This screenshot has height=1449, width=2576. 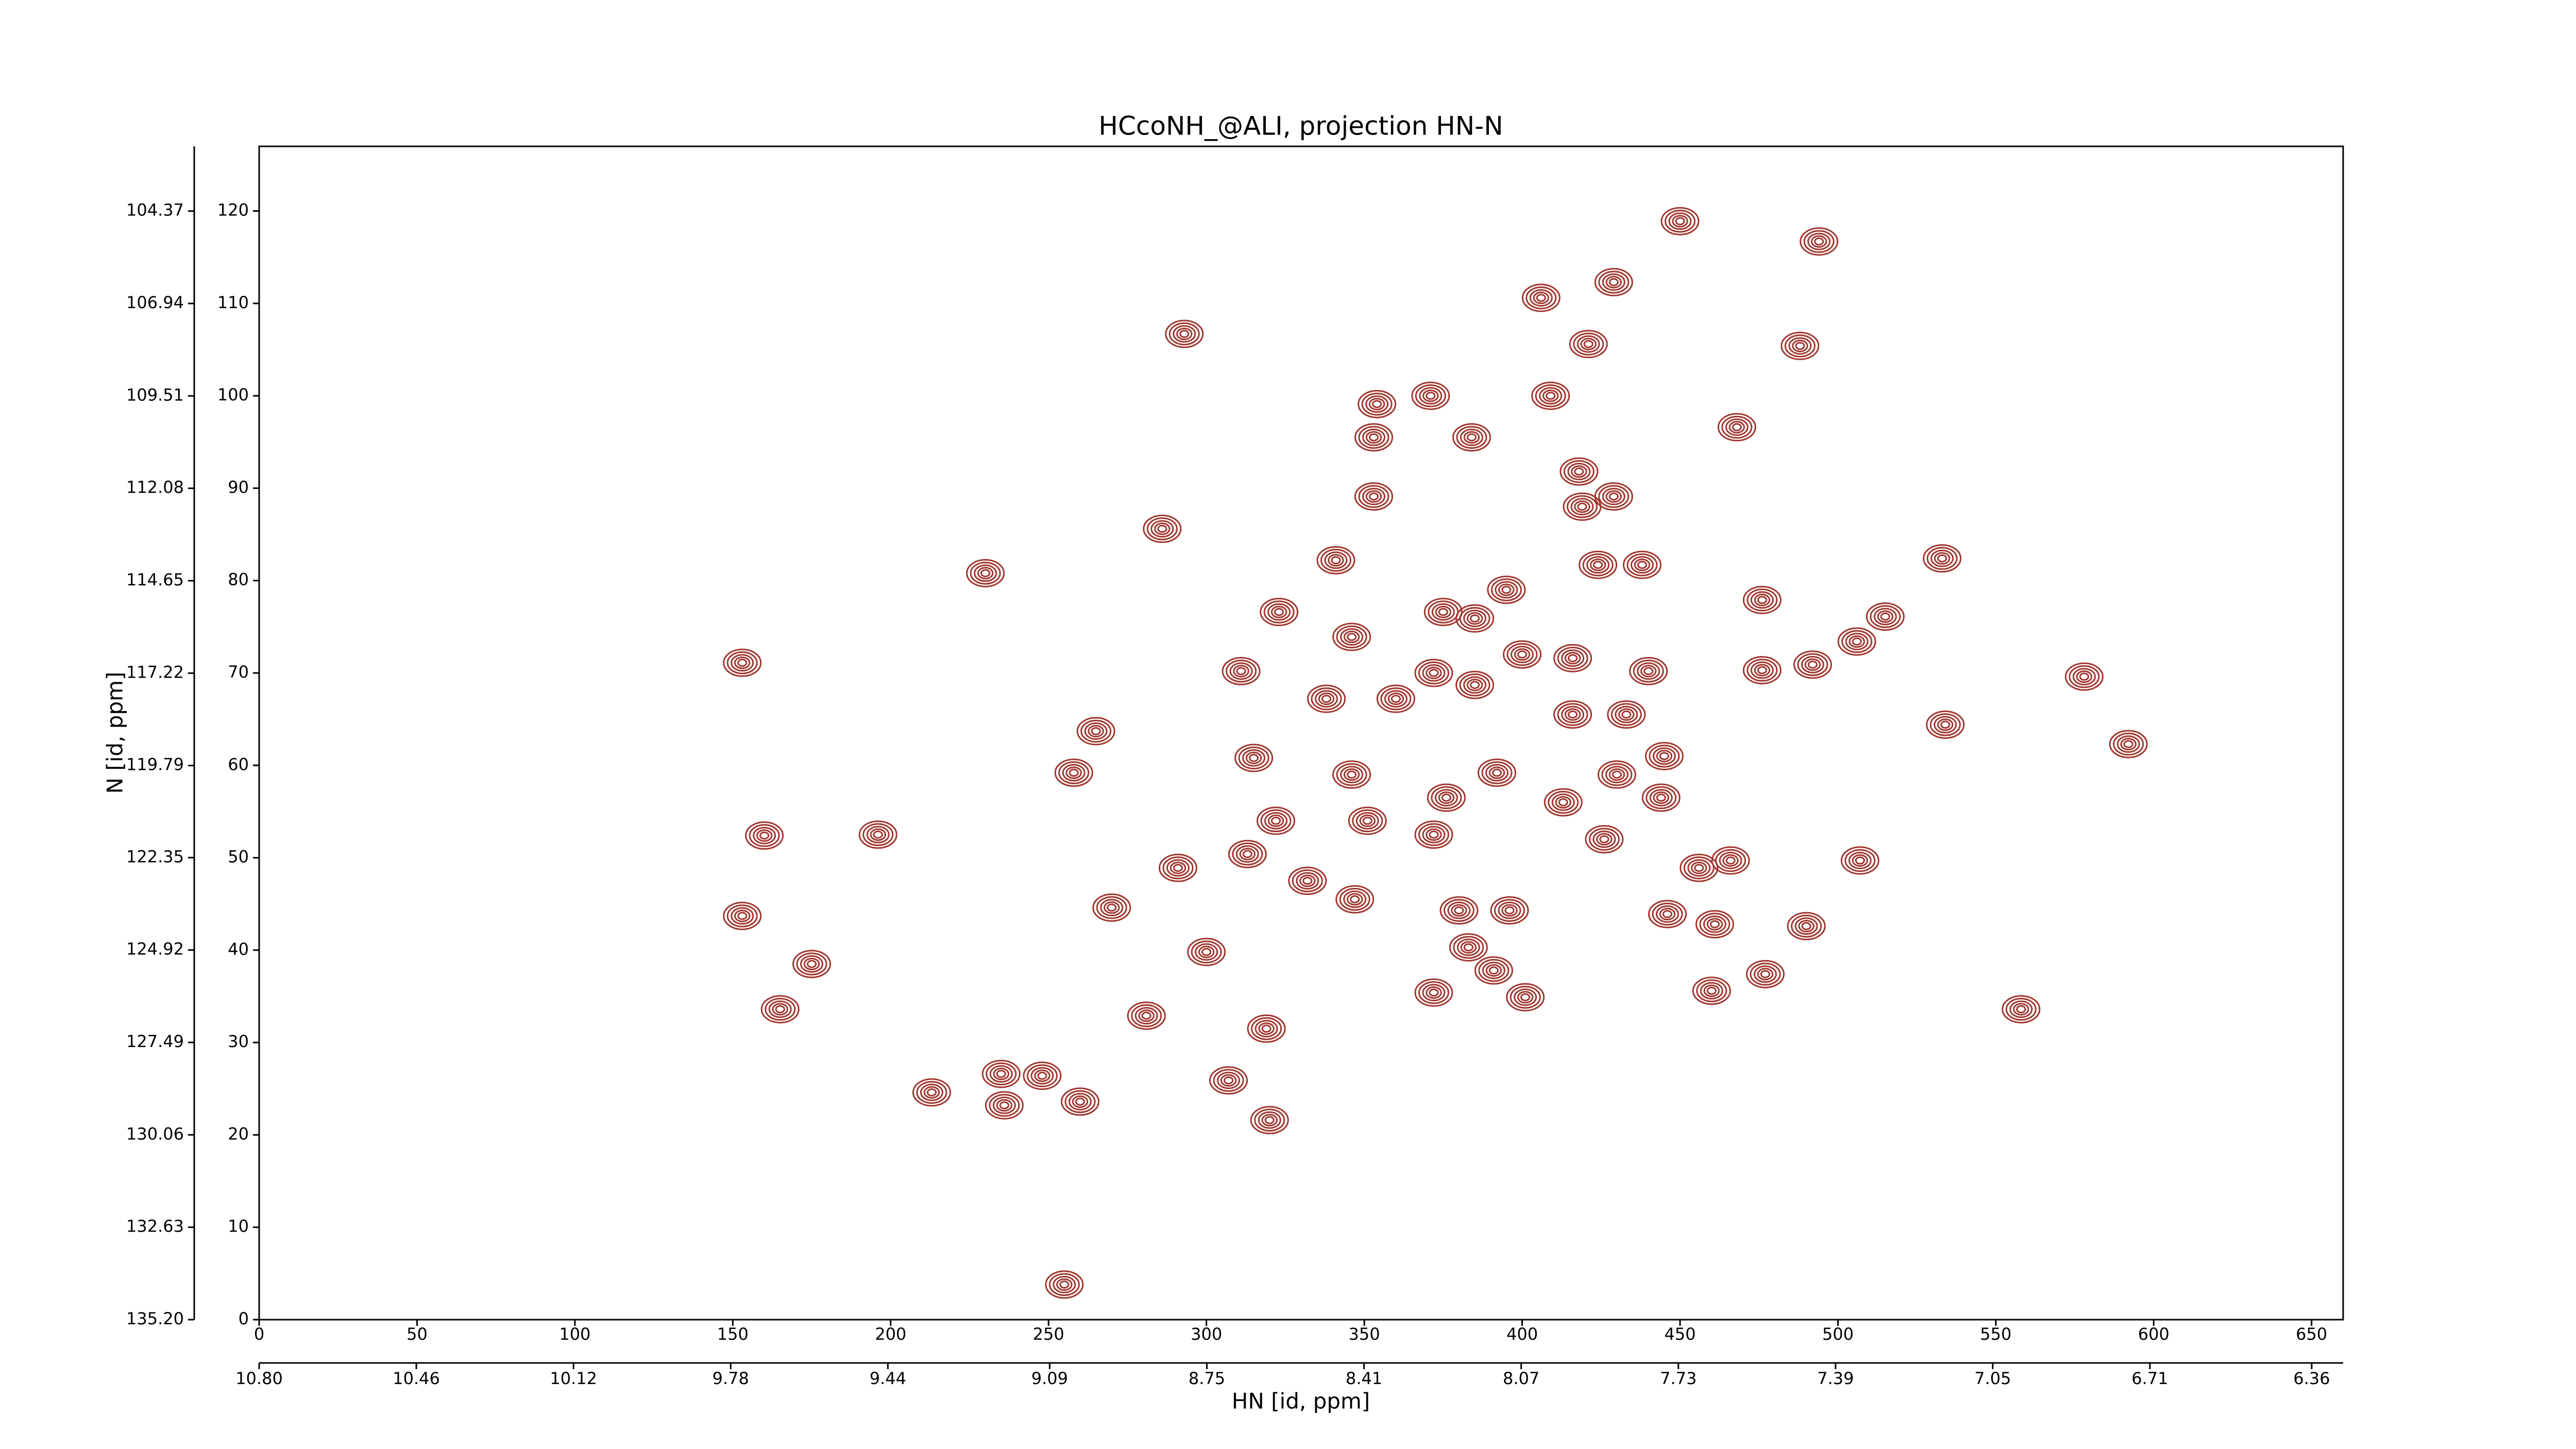 I want to click on ppm-x-tick-label: 10.46, so click(x=416, y=1378).